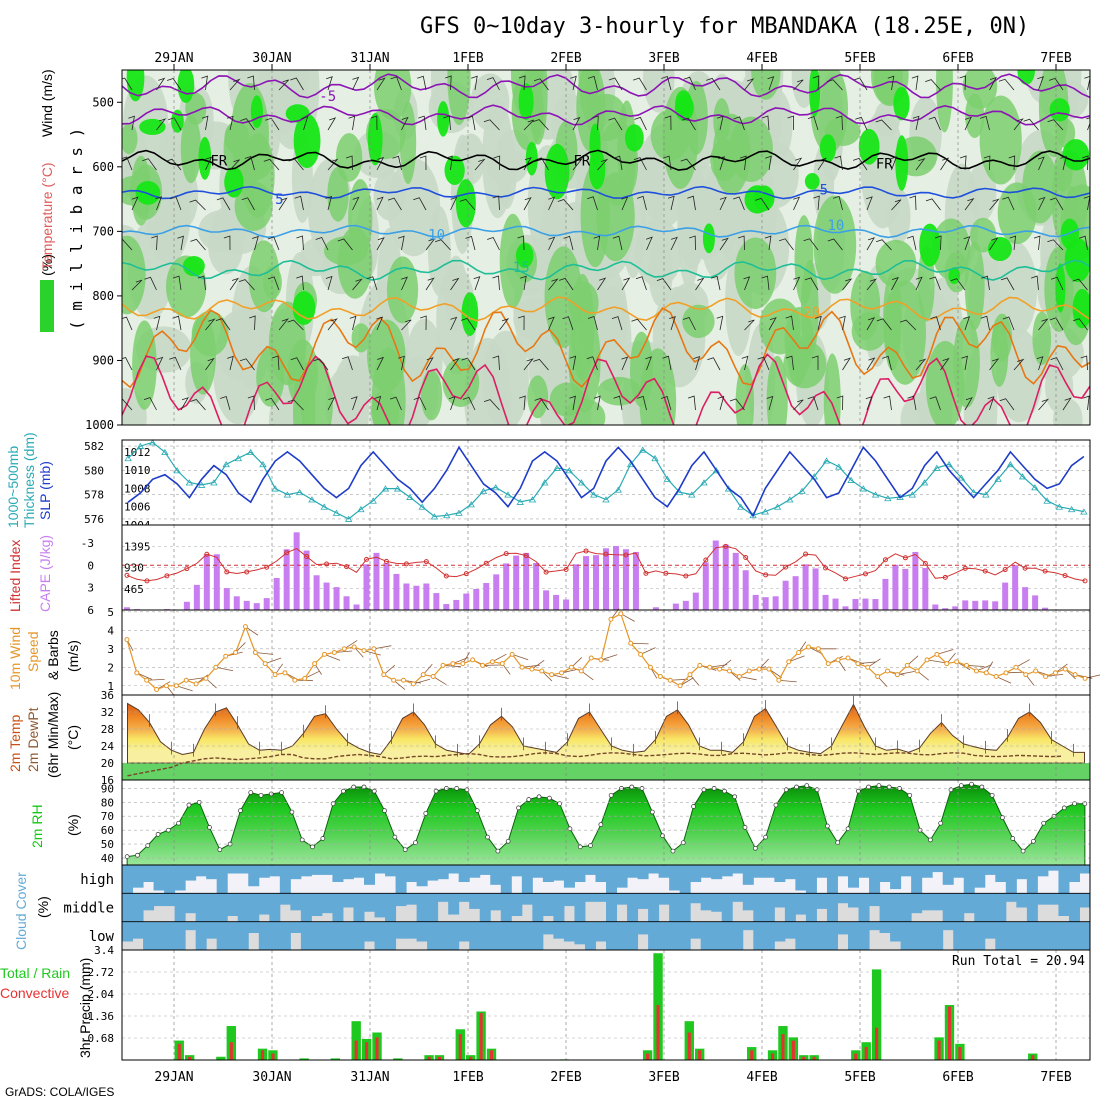  I want to click on slp-line, so click(606, 481).